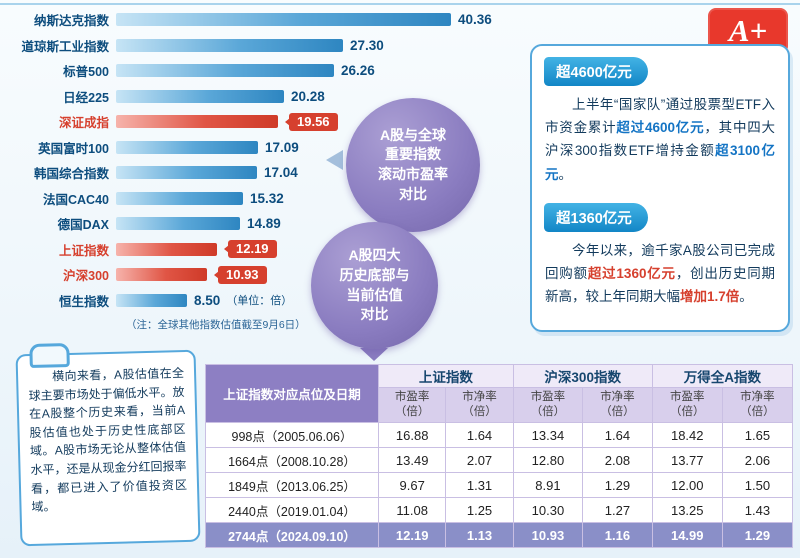 This screenshot has width=800, height=558. Describe the element at coordinates (292, 460) in the screenshot. I see `table-row-label: 1664点（2008.10.28）` at that location.